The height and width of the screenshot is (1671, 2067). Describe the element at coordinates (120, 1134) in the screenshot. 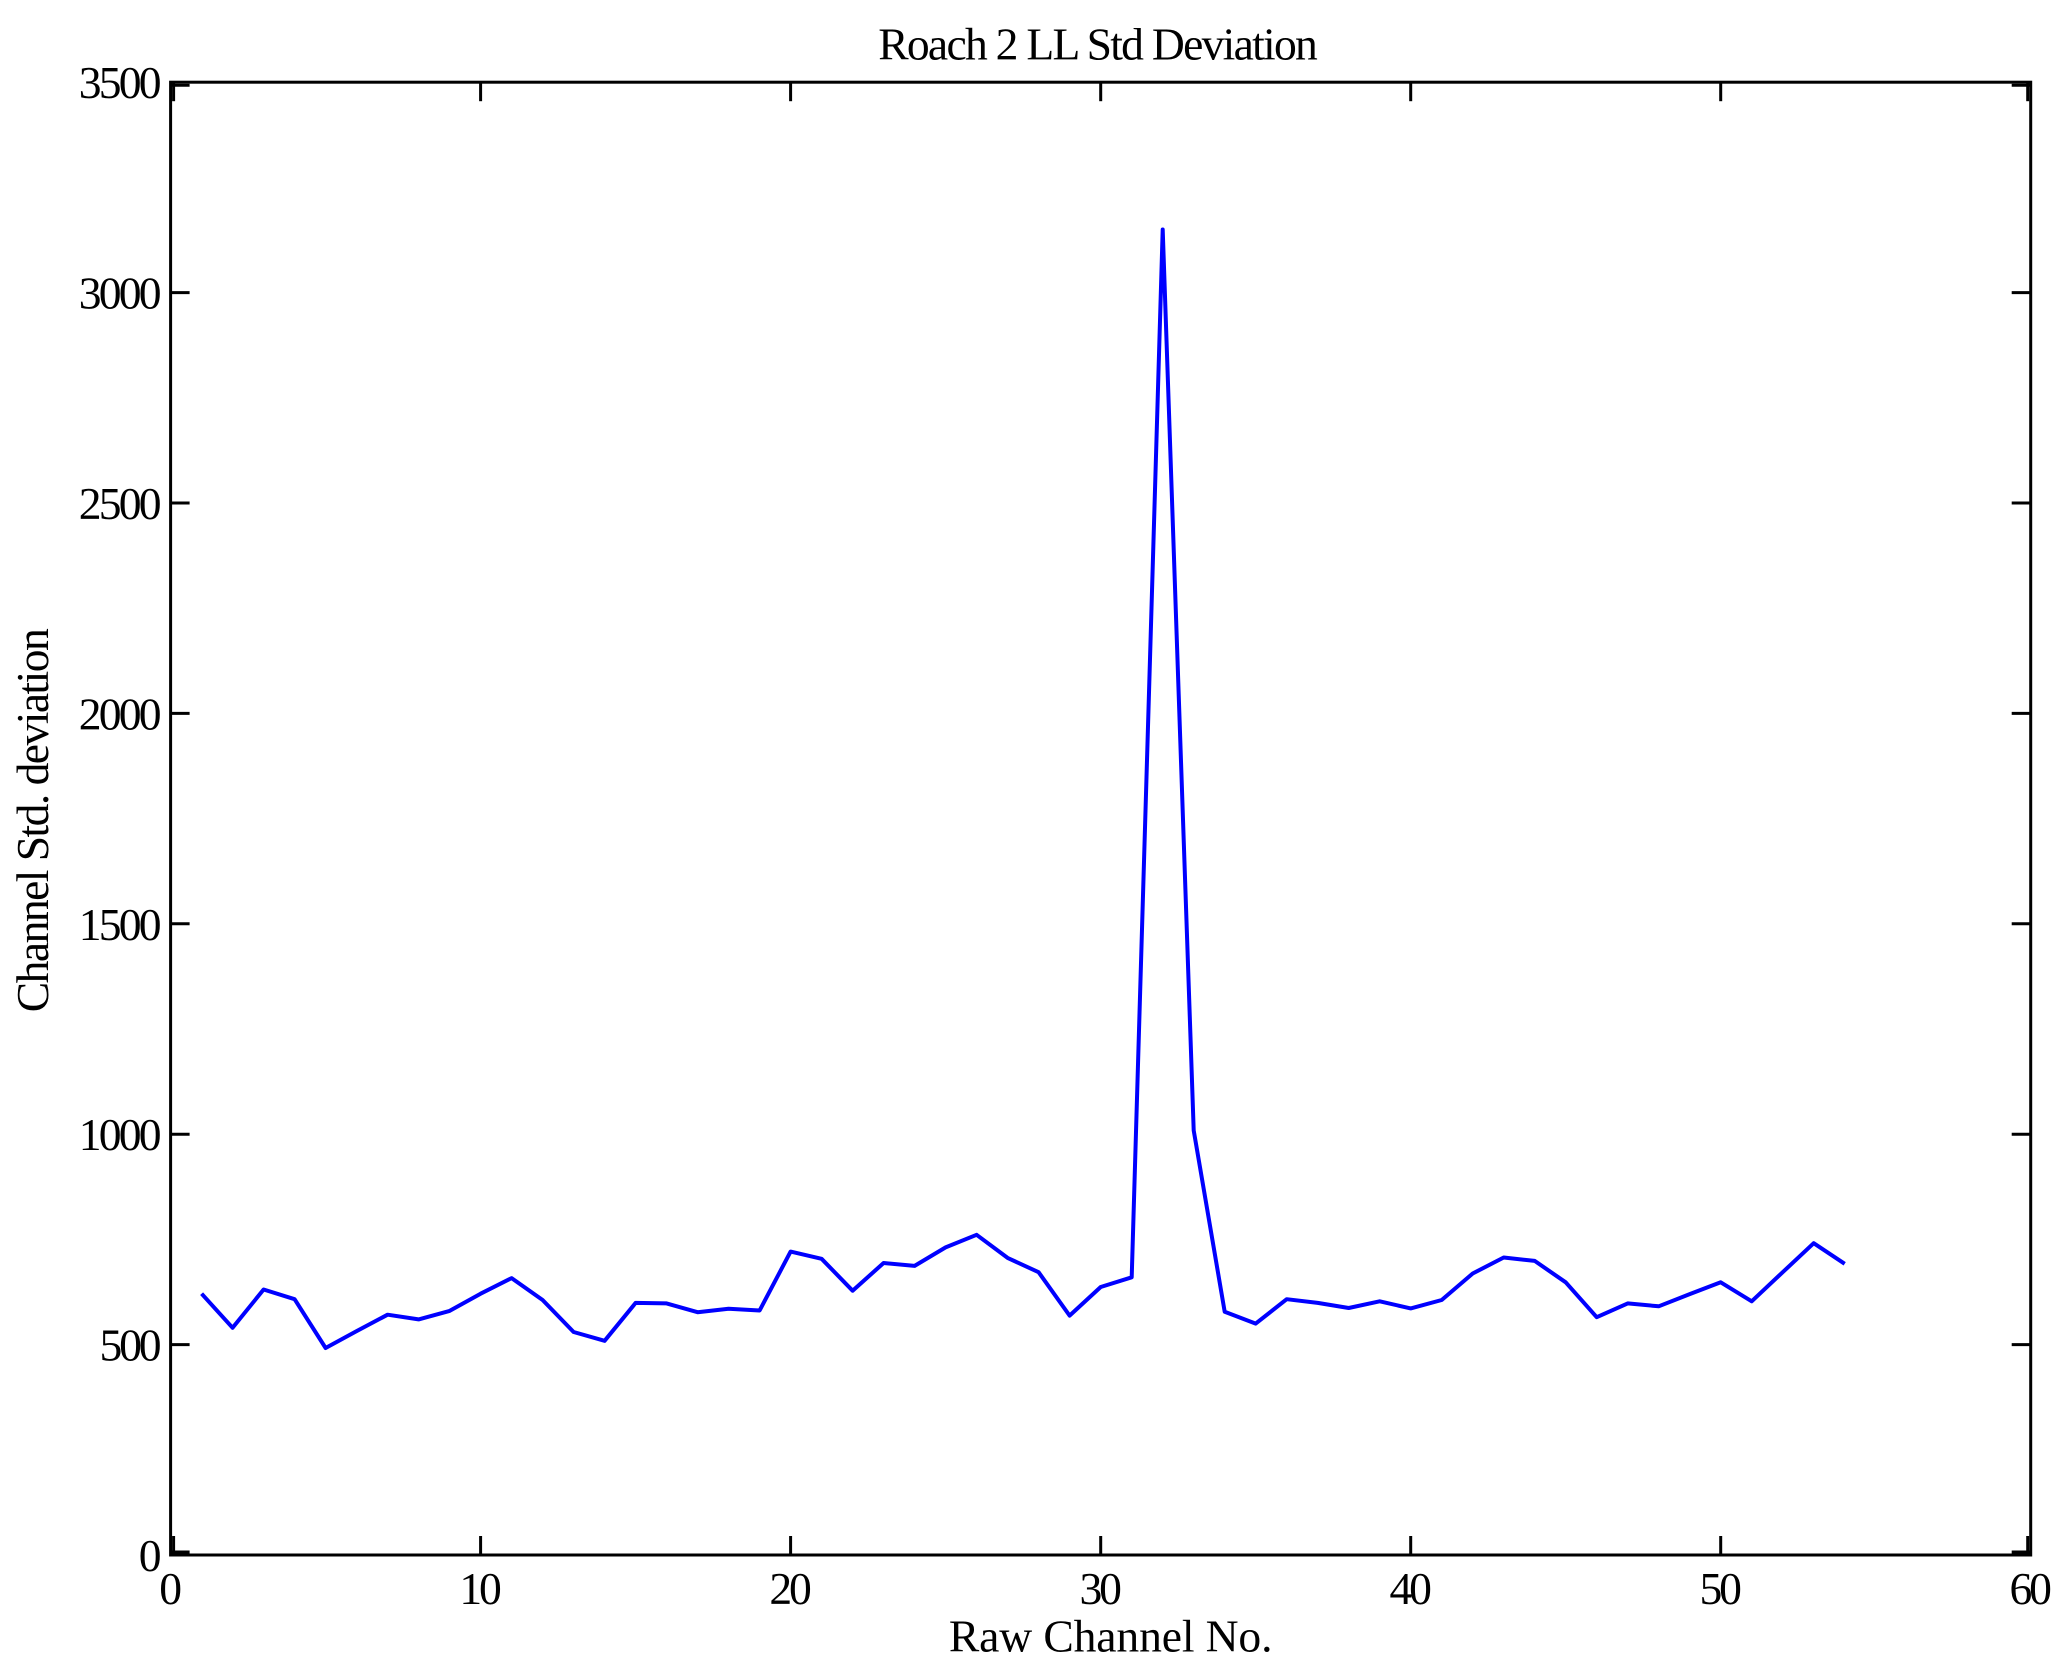

I see `svg-text: 1000` at that location.